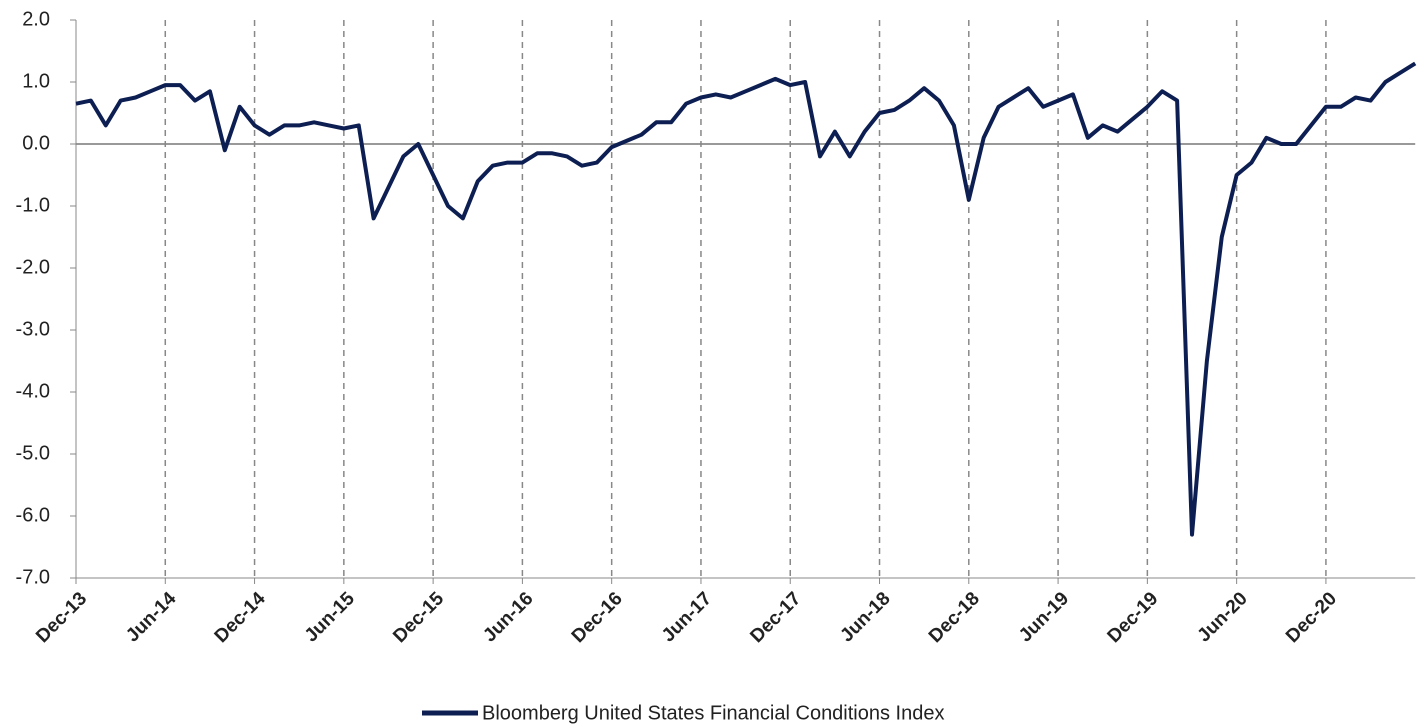 This screenshot has height=727, width=1419. What do you see at coordinates (33, 205) in the screenshot?
I see `y-tick-label: -1.0` at bounding box center [33, 205].